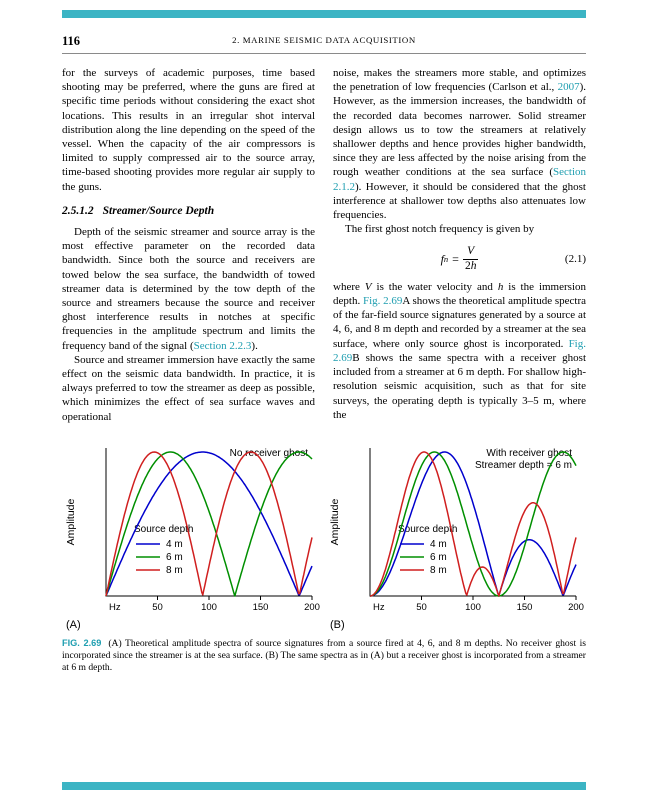 This screenshot has width=648, height=800. What do you see at coordinates (575, 259) in the screenshot?
I see `equation-number: (2.1)` at bounding box center [575, 259].